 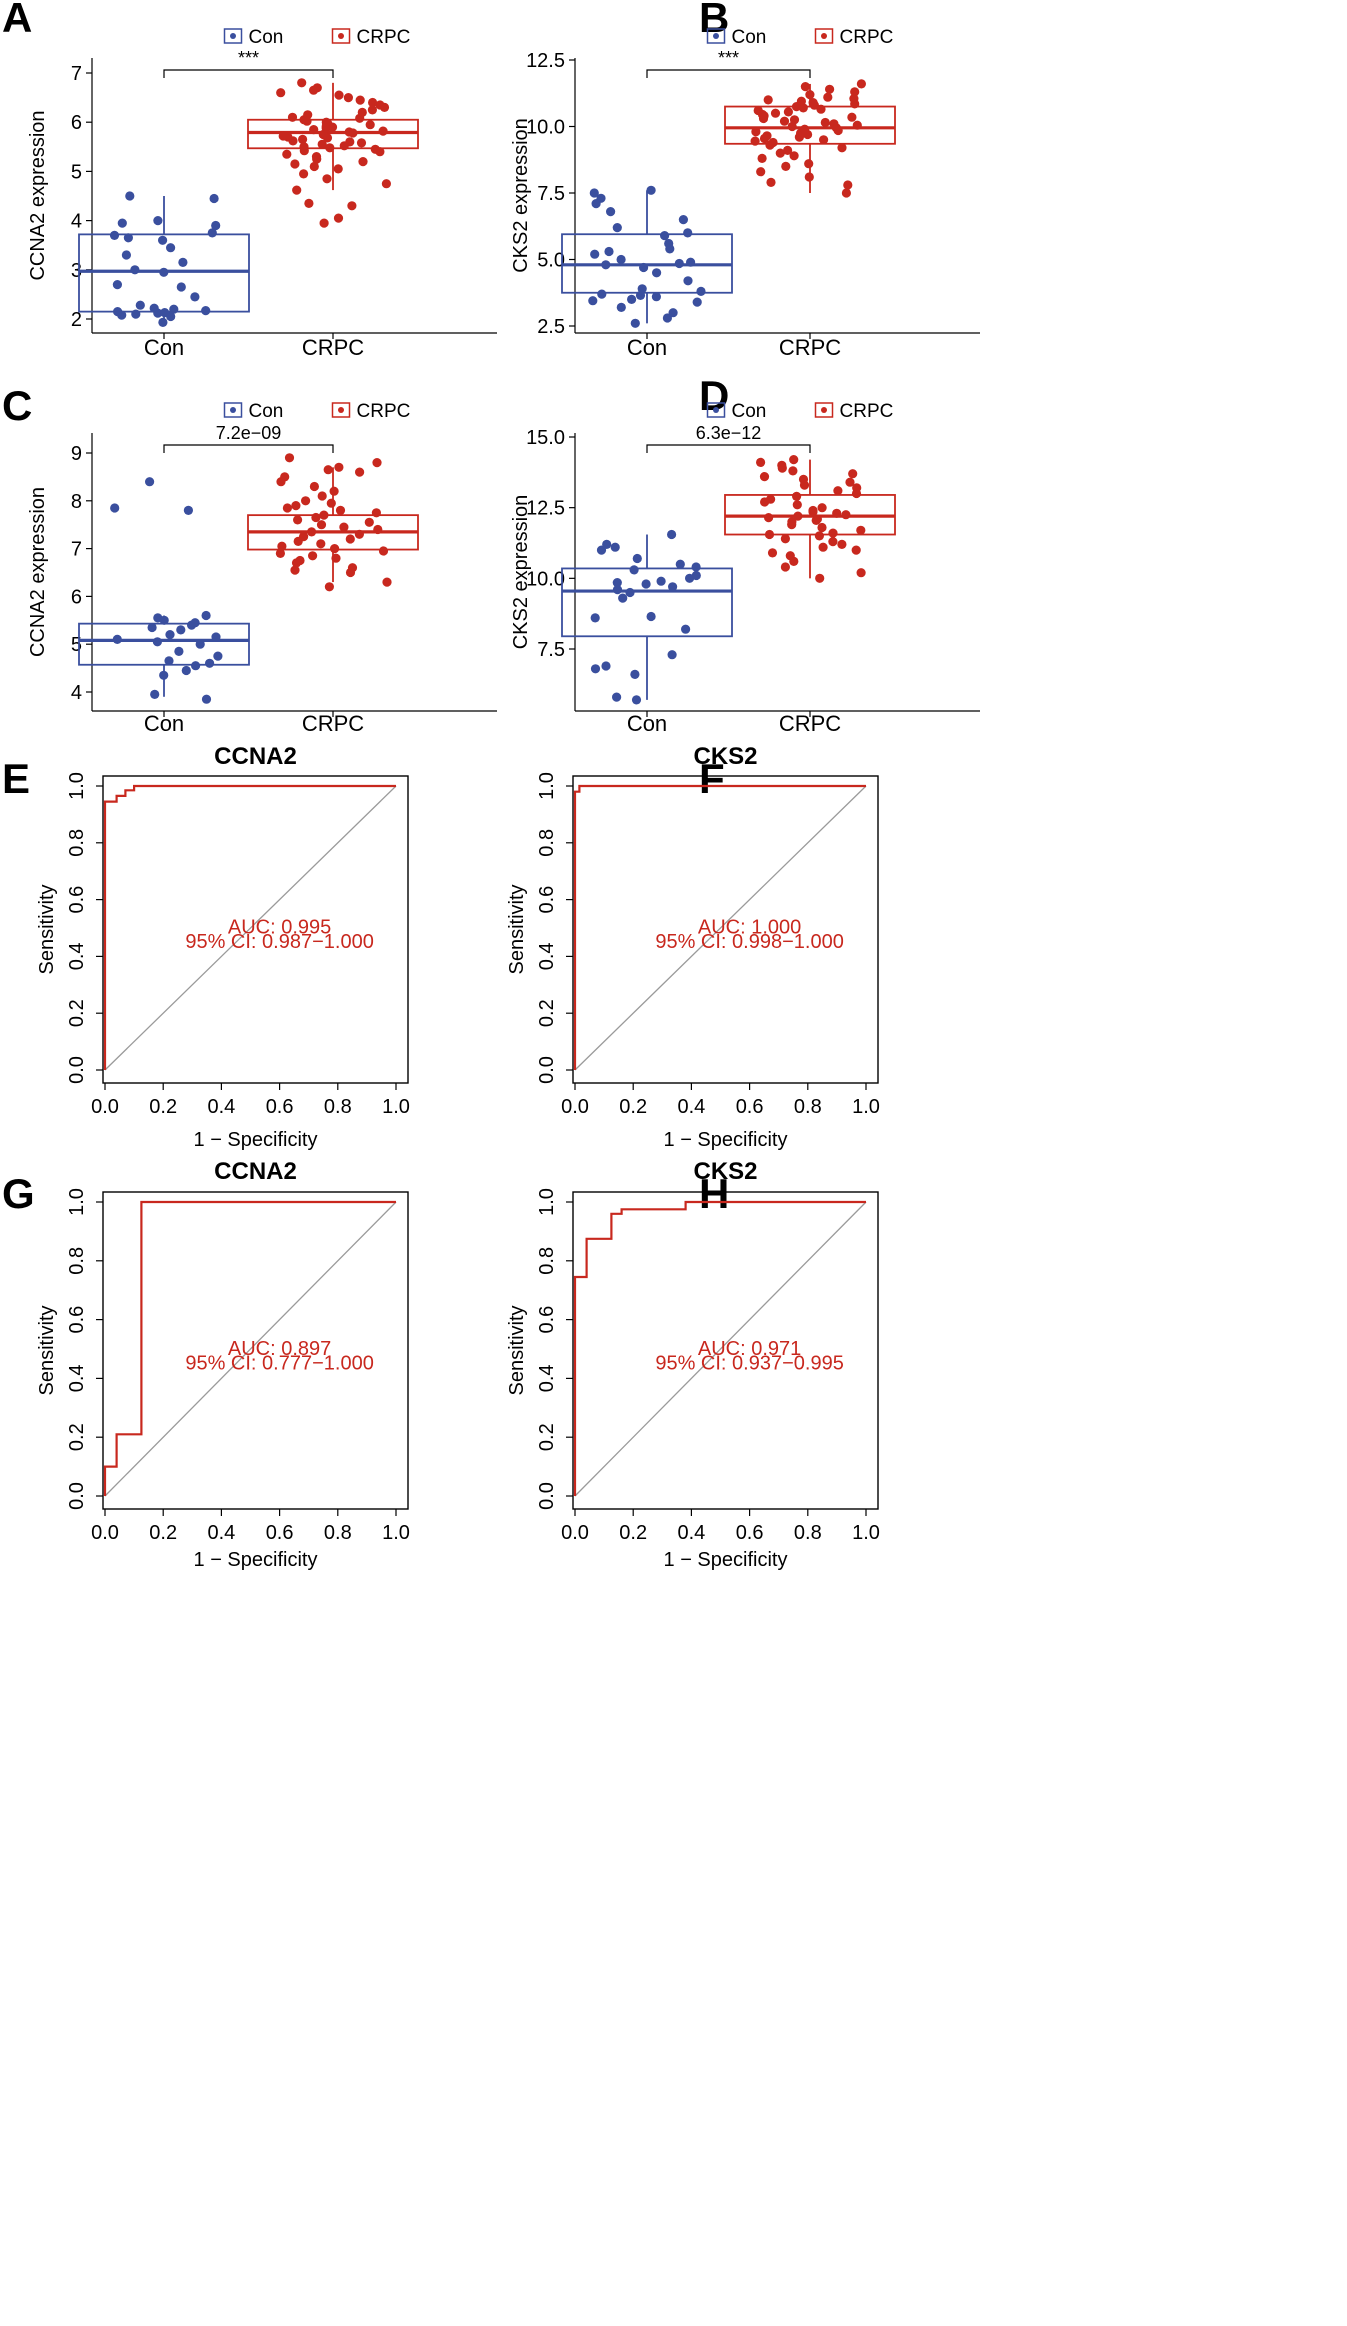 What do you see at coordinates (17, 405) in the screenshot?
I see `panel-letter-c: C` at bounding box center [17, 405].